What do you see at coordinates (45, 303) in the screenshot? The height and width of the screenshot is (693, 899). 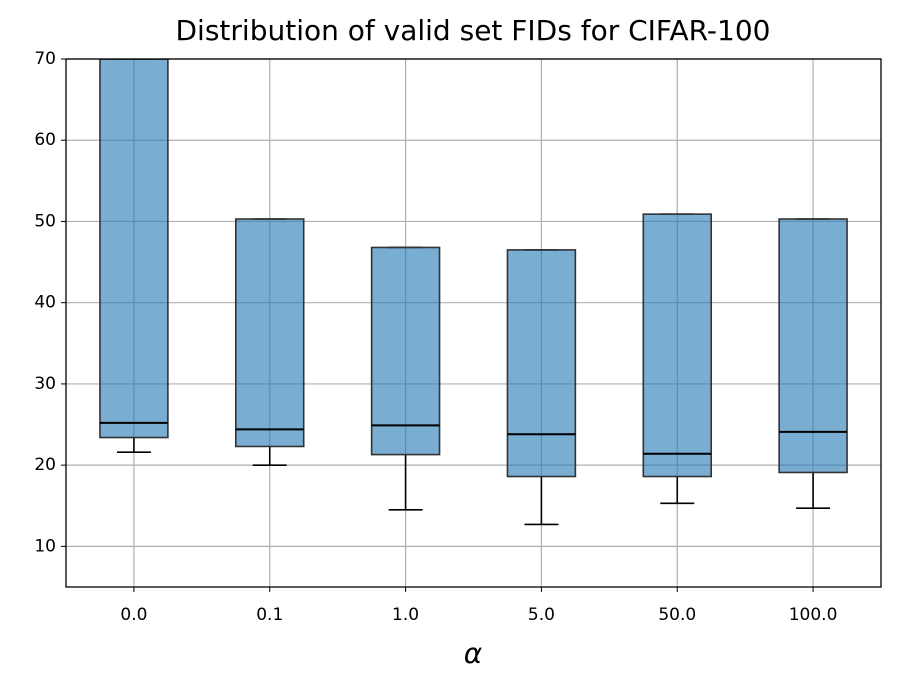 I see `y-tick-label: 40` at bounding box center [45, 303].